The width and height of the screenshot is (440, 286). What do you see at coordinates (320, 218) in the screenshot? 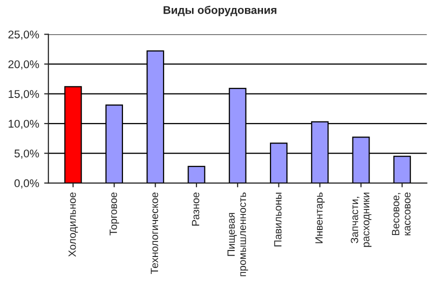
I see `x-tick-label: Инвентарь` at bounding box center [320, 218].